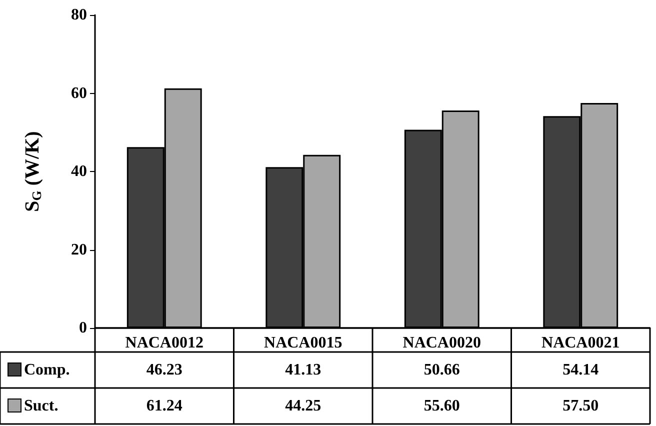 The width and height of the screenshot is (656, 426). What do you see at coordinates (47, 370) in the screenshot?
I see `legend-label: Comp.` at bounding box center [47, 370].